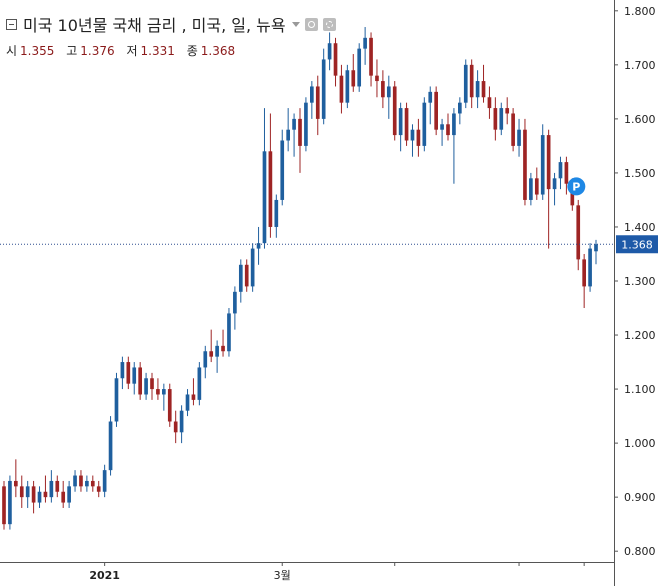 Image resolution: width=658 pixels, height=586 pixels. Describe the element at coordinates (576, 186) in the screenshot. I see `marker-label: P` at that location.